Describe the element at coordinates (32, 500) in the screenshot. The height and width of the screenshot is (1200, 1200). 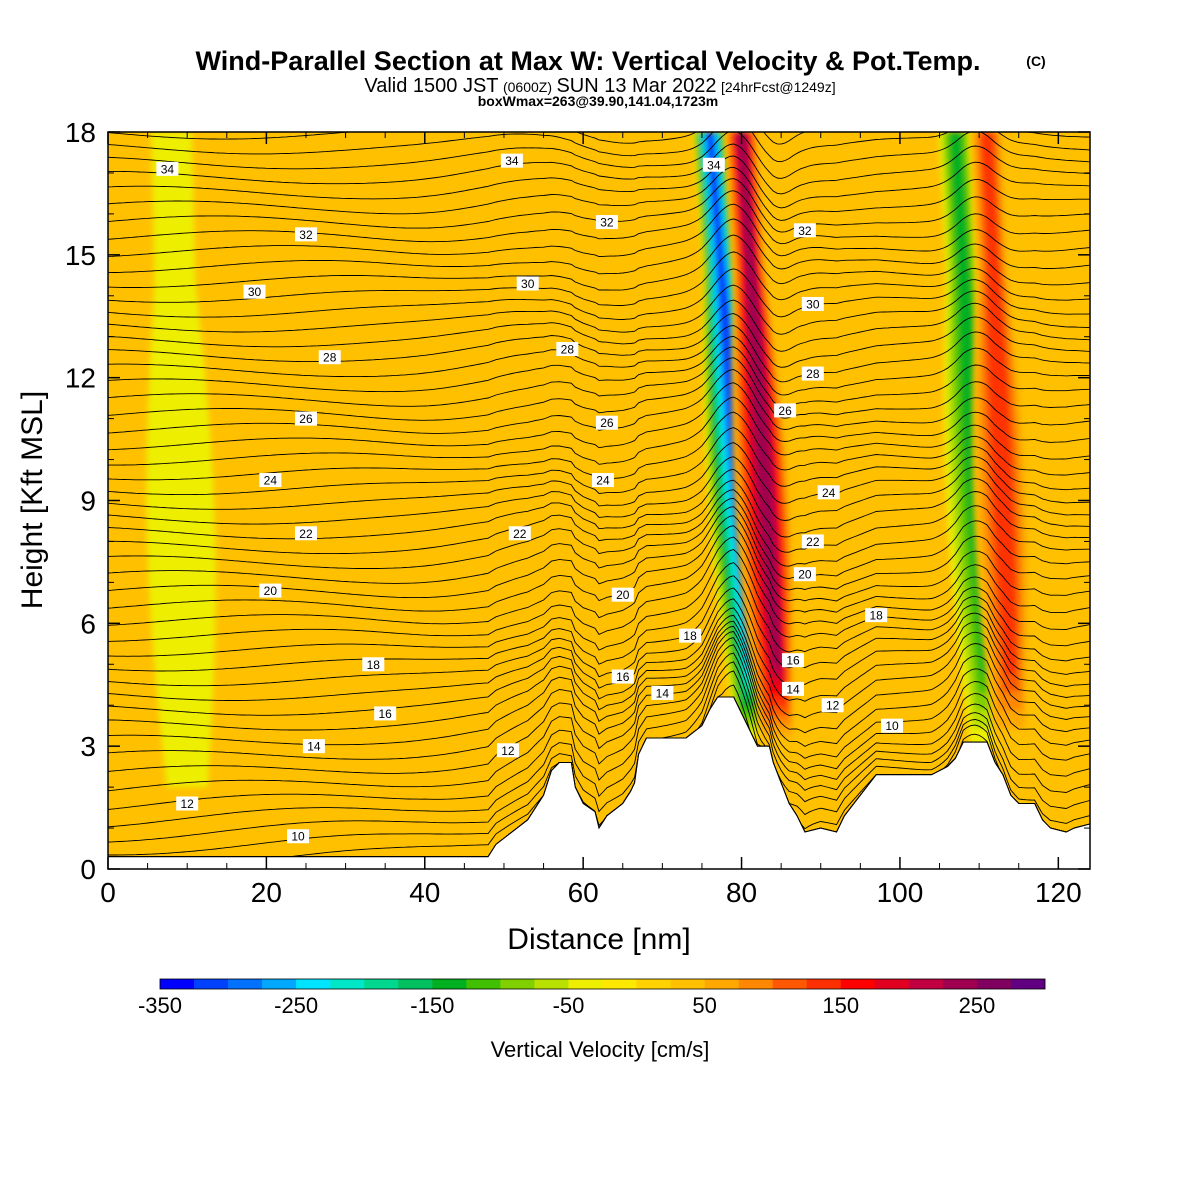
I see `y-axis-label: Height [Kft MSL]` at that location.